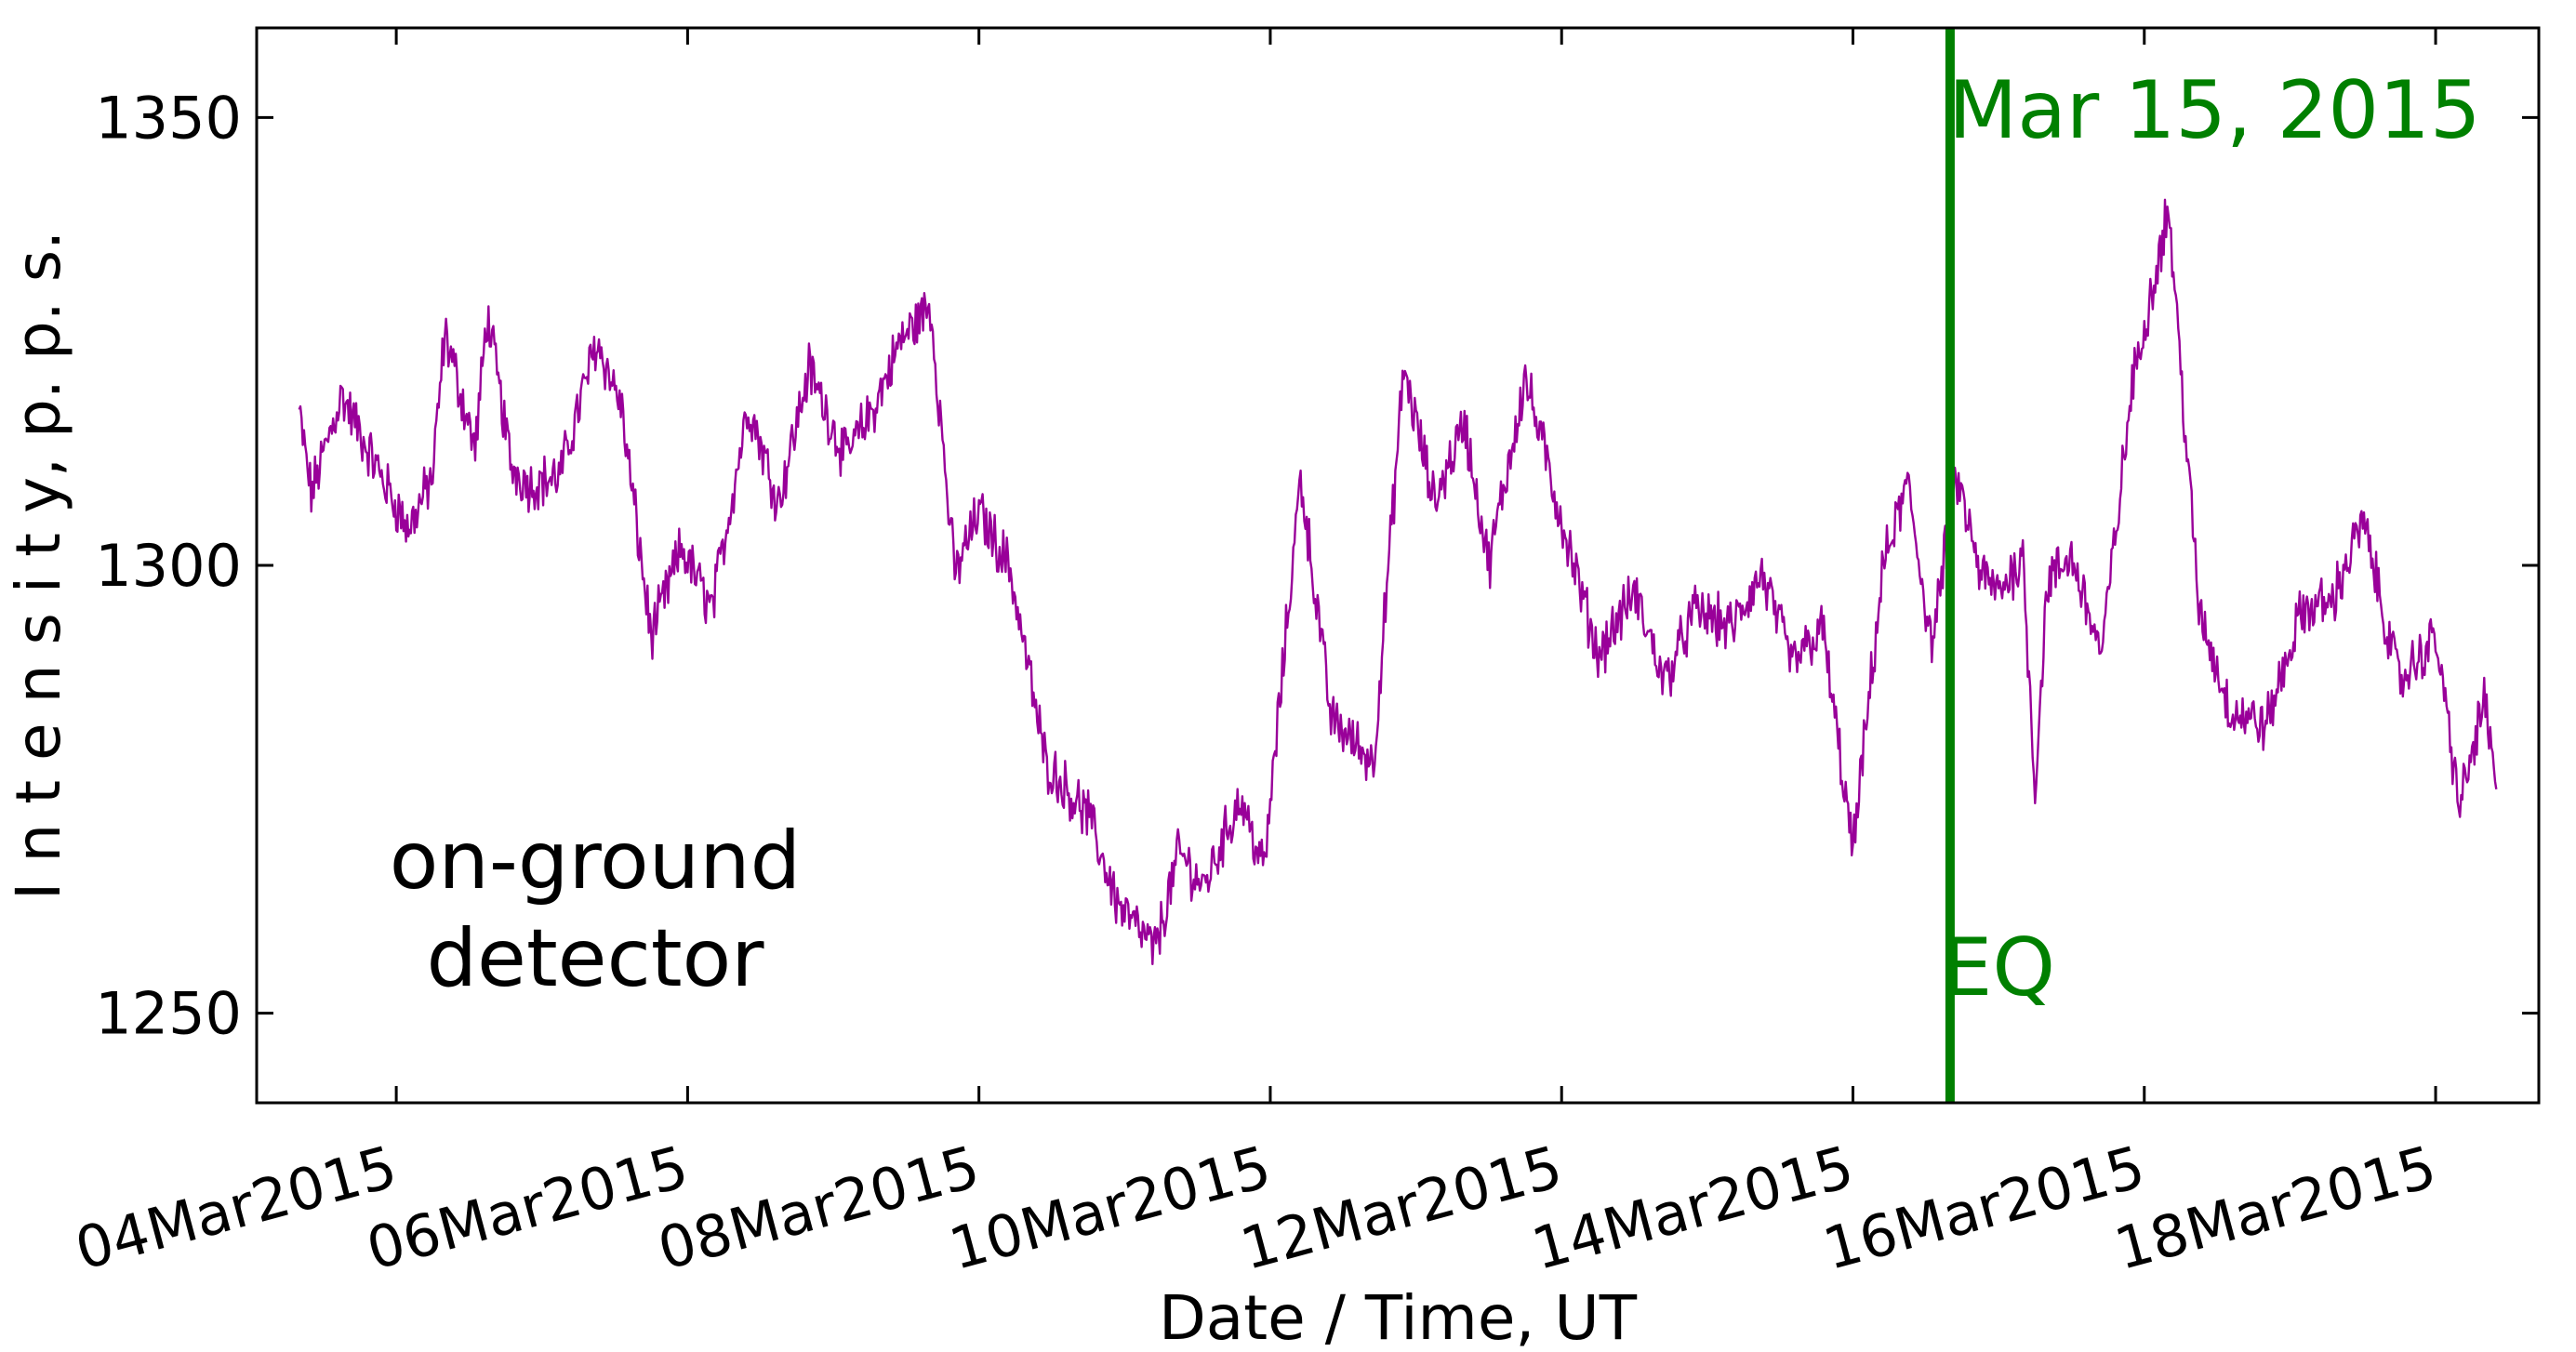 This screenshot has height=1352, width=2576. I want to click on y-tick-label: 1350, so click(168, 118).